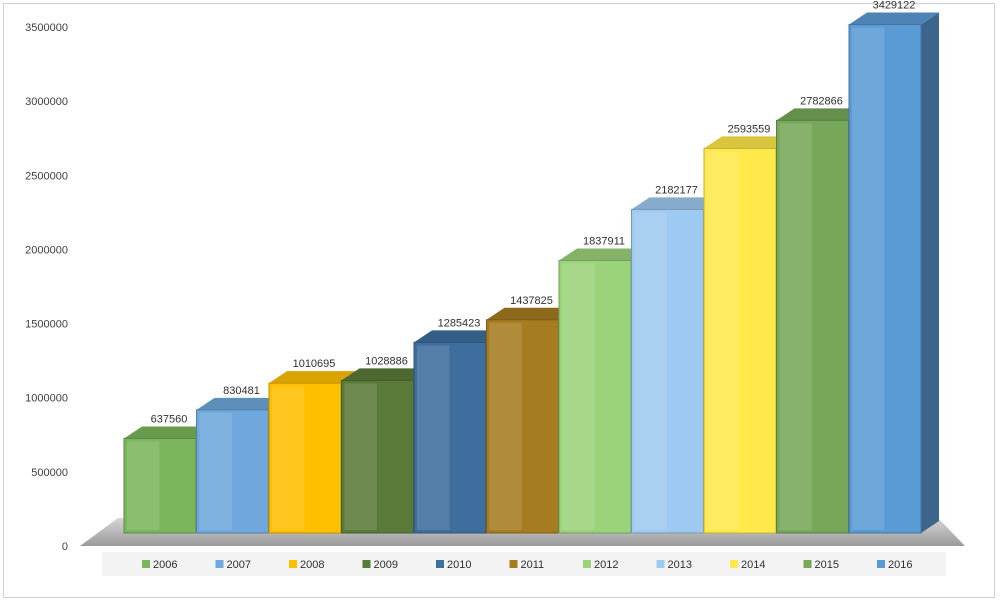  Describe the element at coordinates (821, 101) in the screenshot. I see `data-label-2015: 2782866` at that location.